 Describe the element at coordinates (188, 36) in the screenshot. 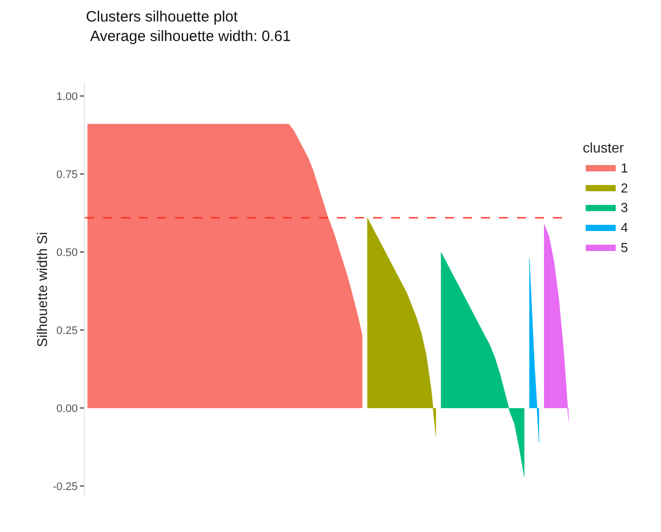

I see `chart-subtitle: Average silhouette width: 0.61` at that location.